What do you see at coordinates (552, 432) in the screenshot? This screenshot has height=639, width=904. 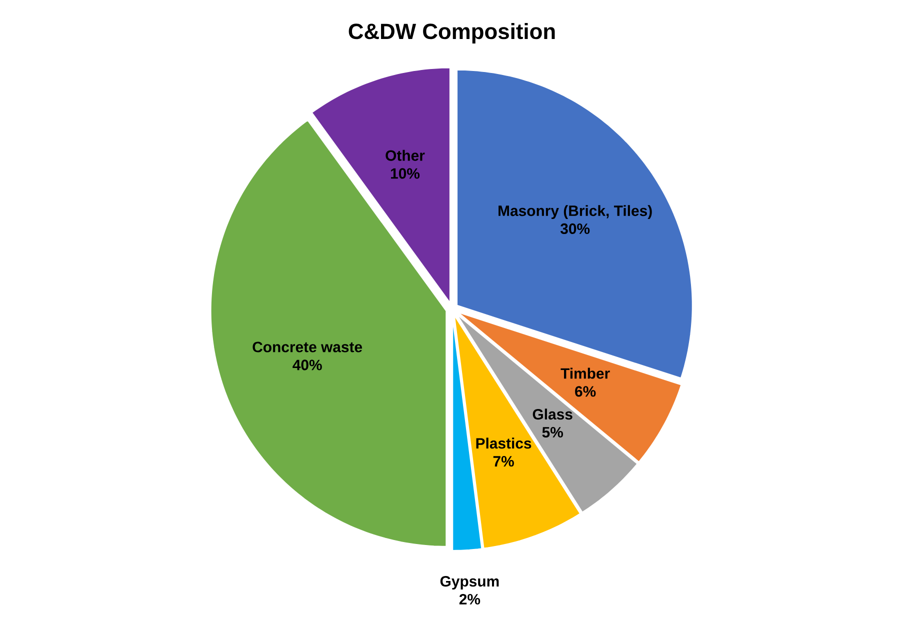 I see `data-label: 5%` at bounding box center [552, 432].